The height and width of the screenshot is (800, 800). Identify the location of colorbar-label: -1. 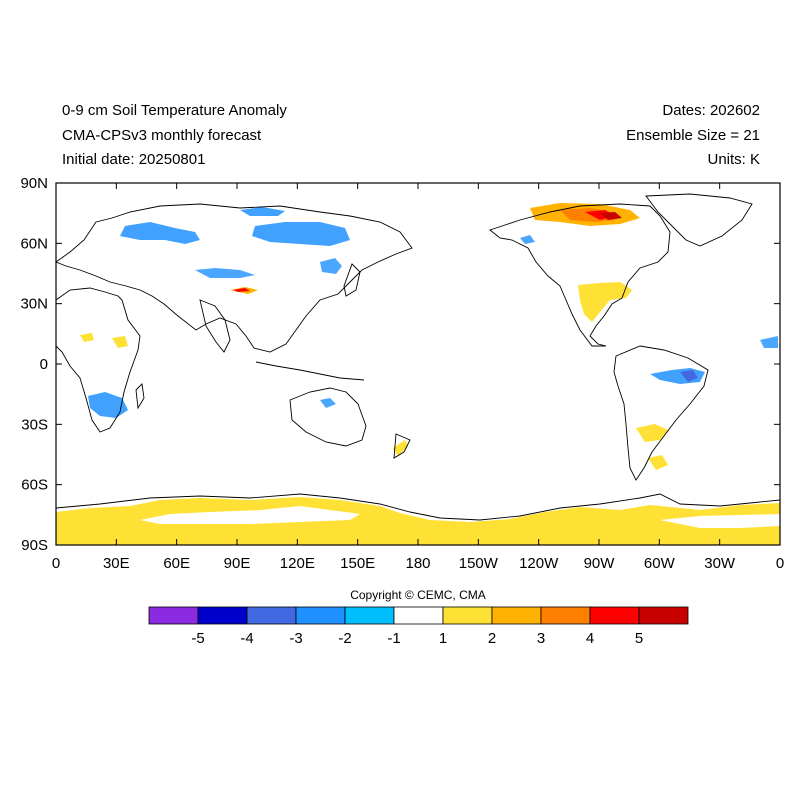
(393, 638).